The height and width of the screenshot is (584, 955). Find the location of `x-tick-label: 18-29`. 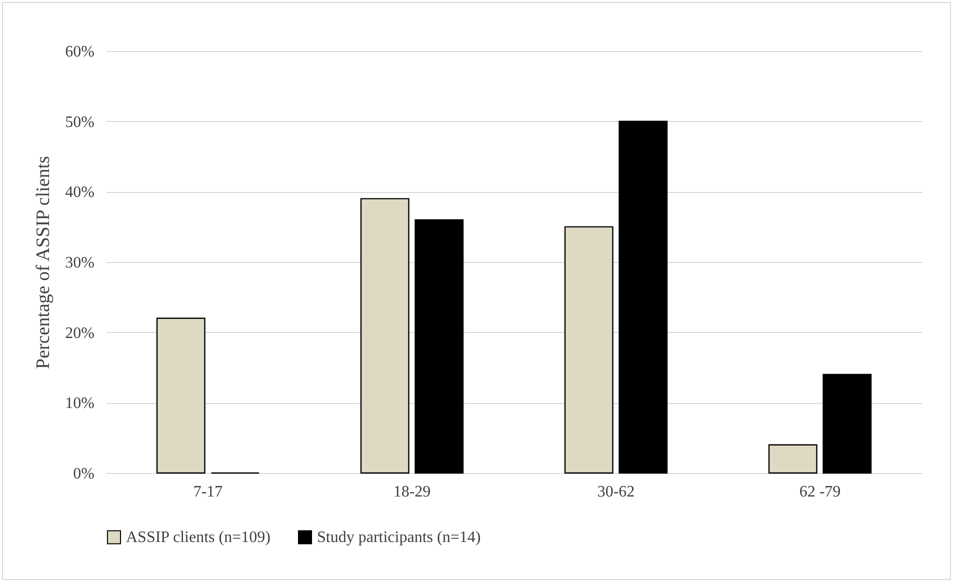

x-tick-label: 18-29 is located at coordinates (412, 492).